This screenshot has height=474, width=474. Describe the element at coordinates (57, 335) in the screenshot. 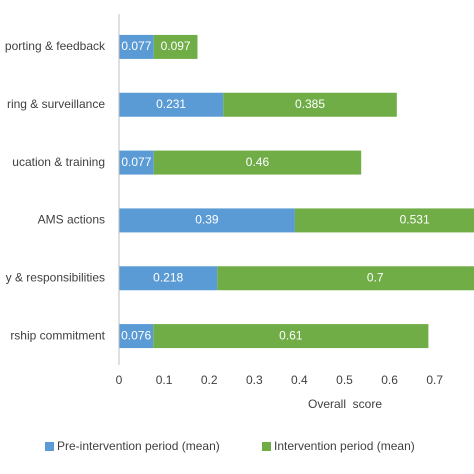

I see `y-tick-label: rship commitment` at that location.